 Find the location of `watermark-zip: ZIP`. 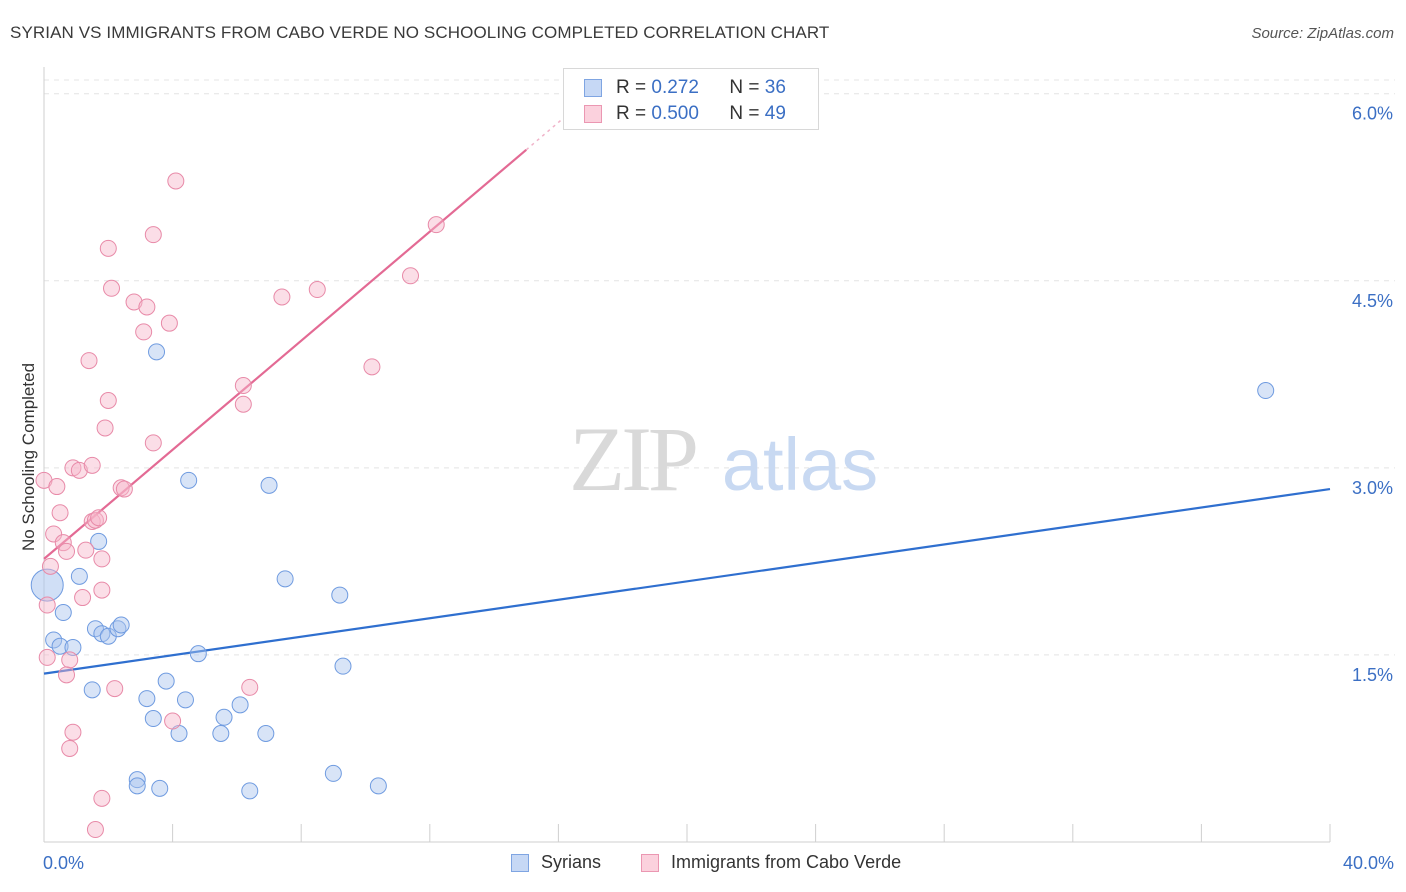

watermark-zip: ZIP is located at coordinates (632, 459).